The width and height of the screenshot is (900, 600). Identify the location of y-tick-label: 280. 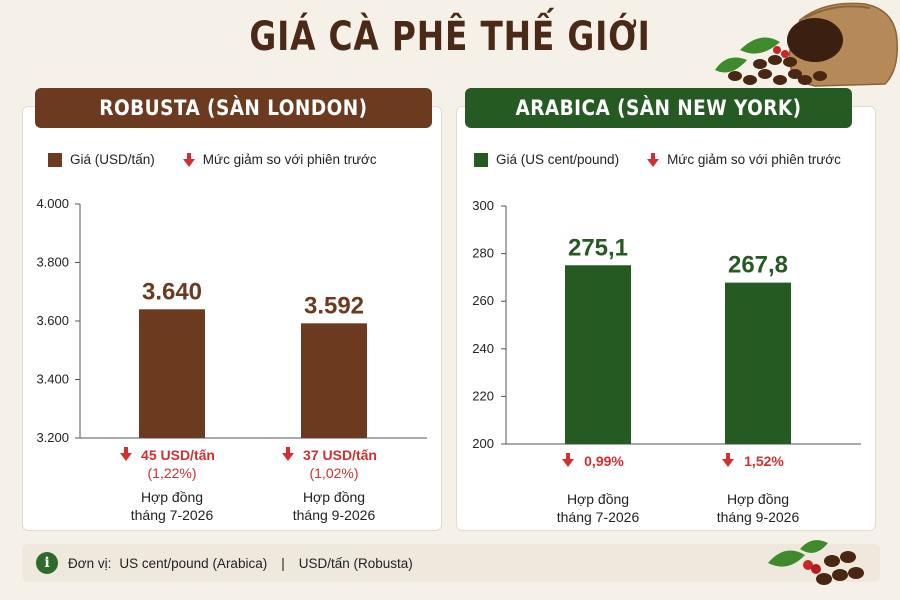
(483, 253).